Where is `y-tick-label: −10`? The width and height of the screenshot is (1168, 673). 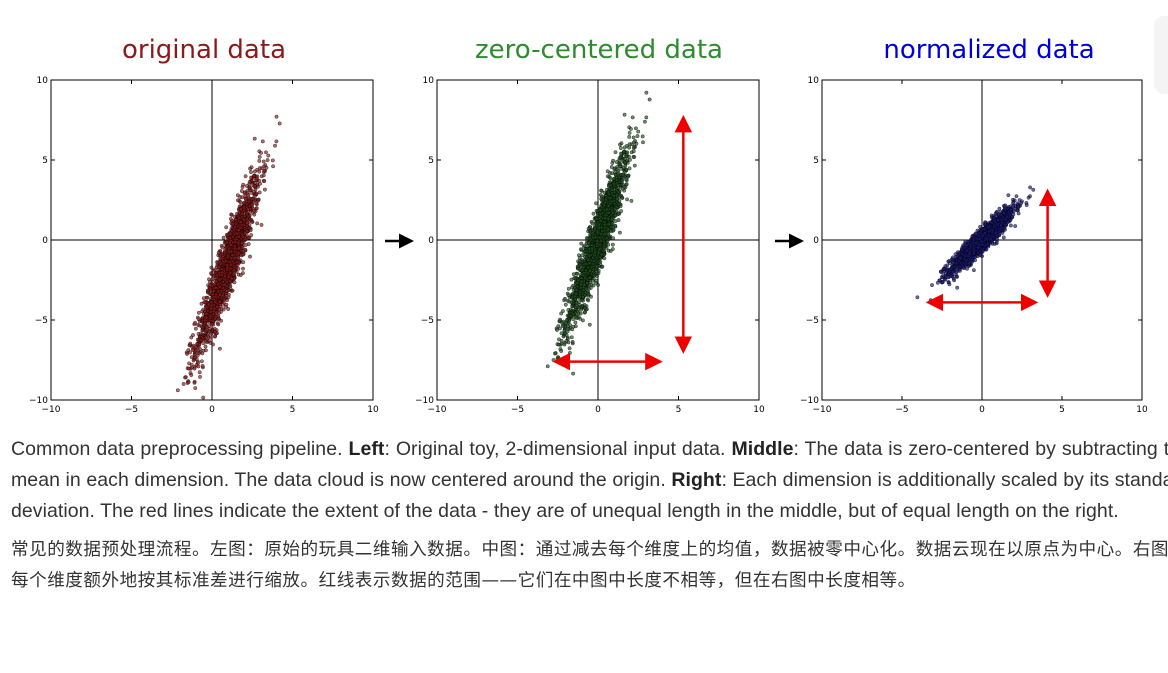
y-tick-label: −10 is located at coordinates (424, 401).